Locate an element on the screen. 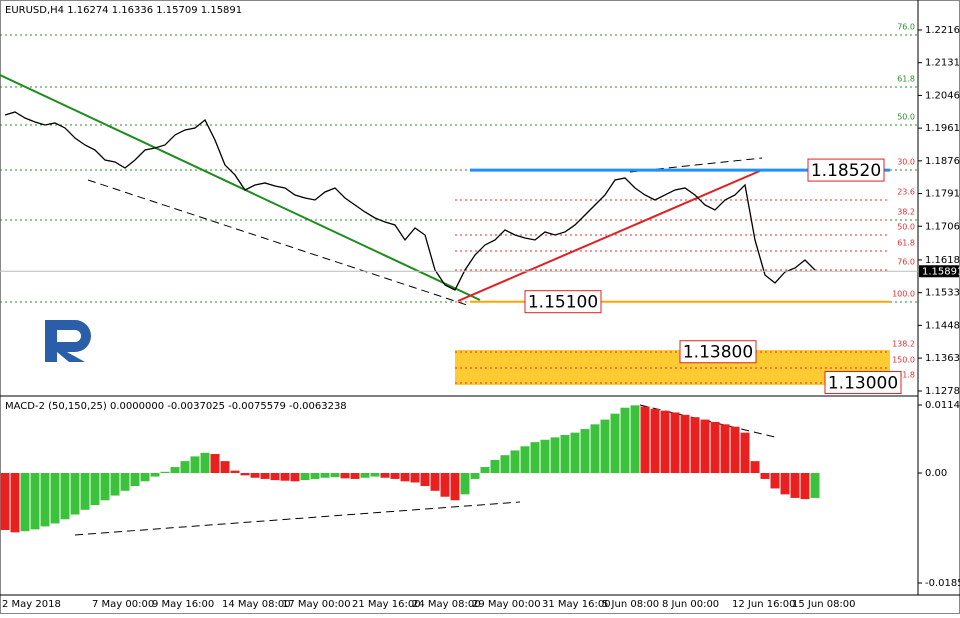 This screenshot has width=960, height=618. y-tick-label: 1.17060 is located at coordinates (942, 226).